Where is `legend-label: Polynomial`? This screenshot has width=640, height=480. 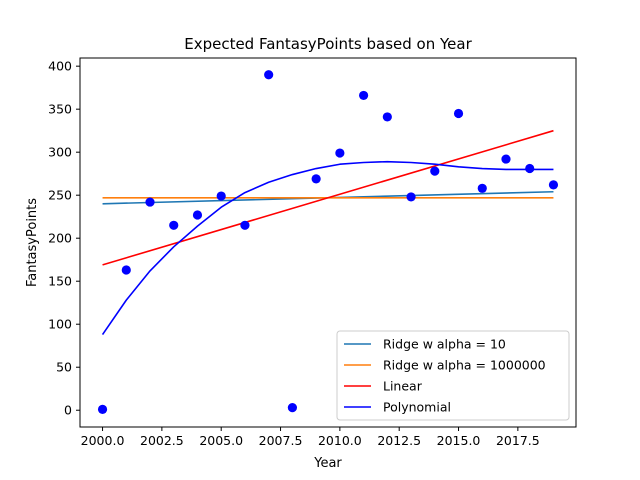 legend-label: Polynomial is located at coordinates (417, 407).